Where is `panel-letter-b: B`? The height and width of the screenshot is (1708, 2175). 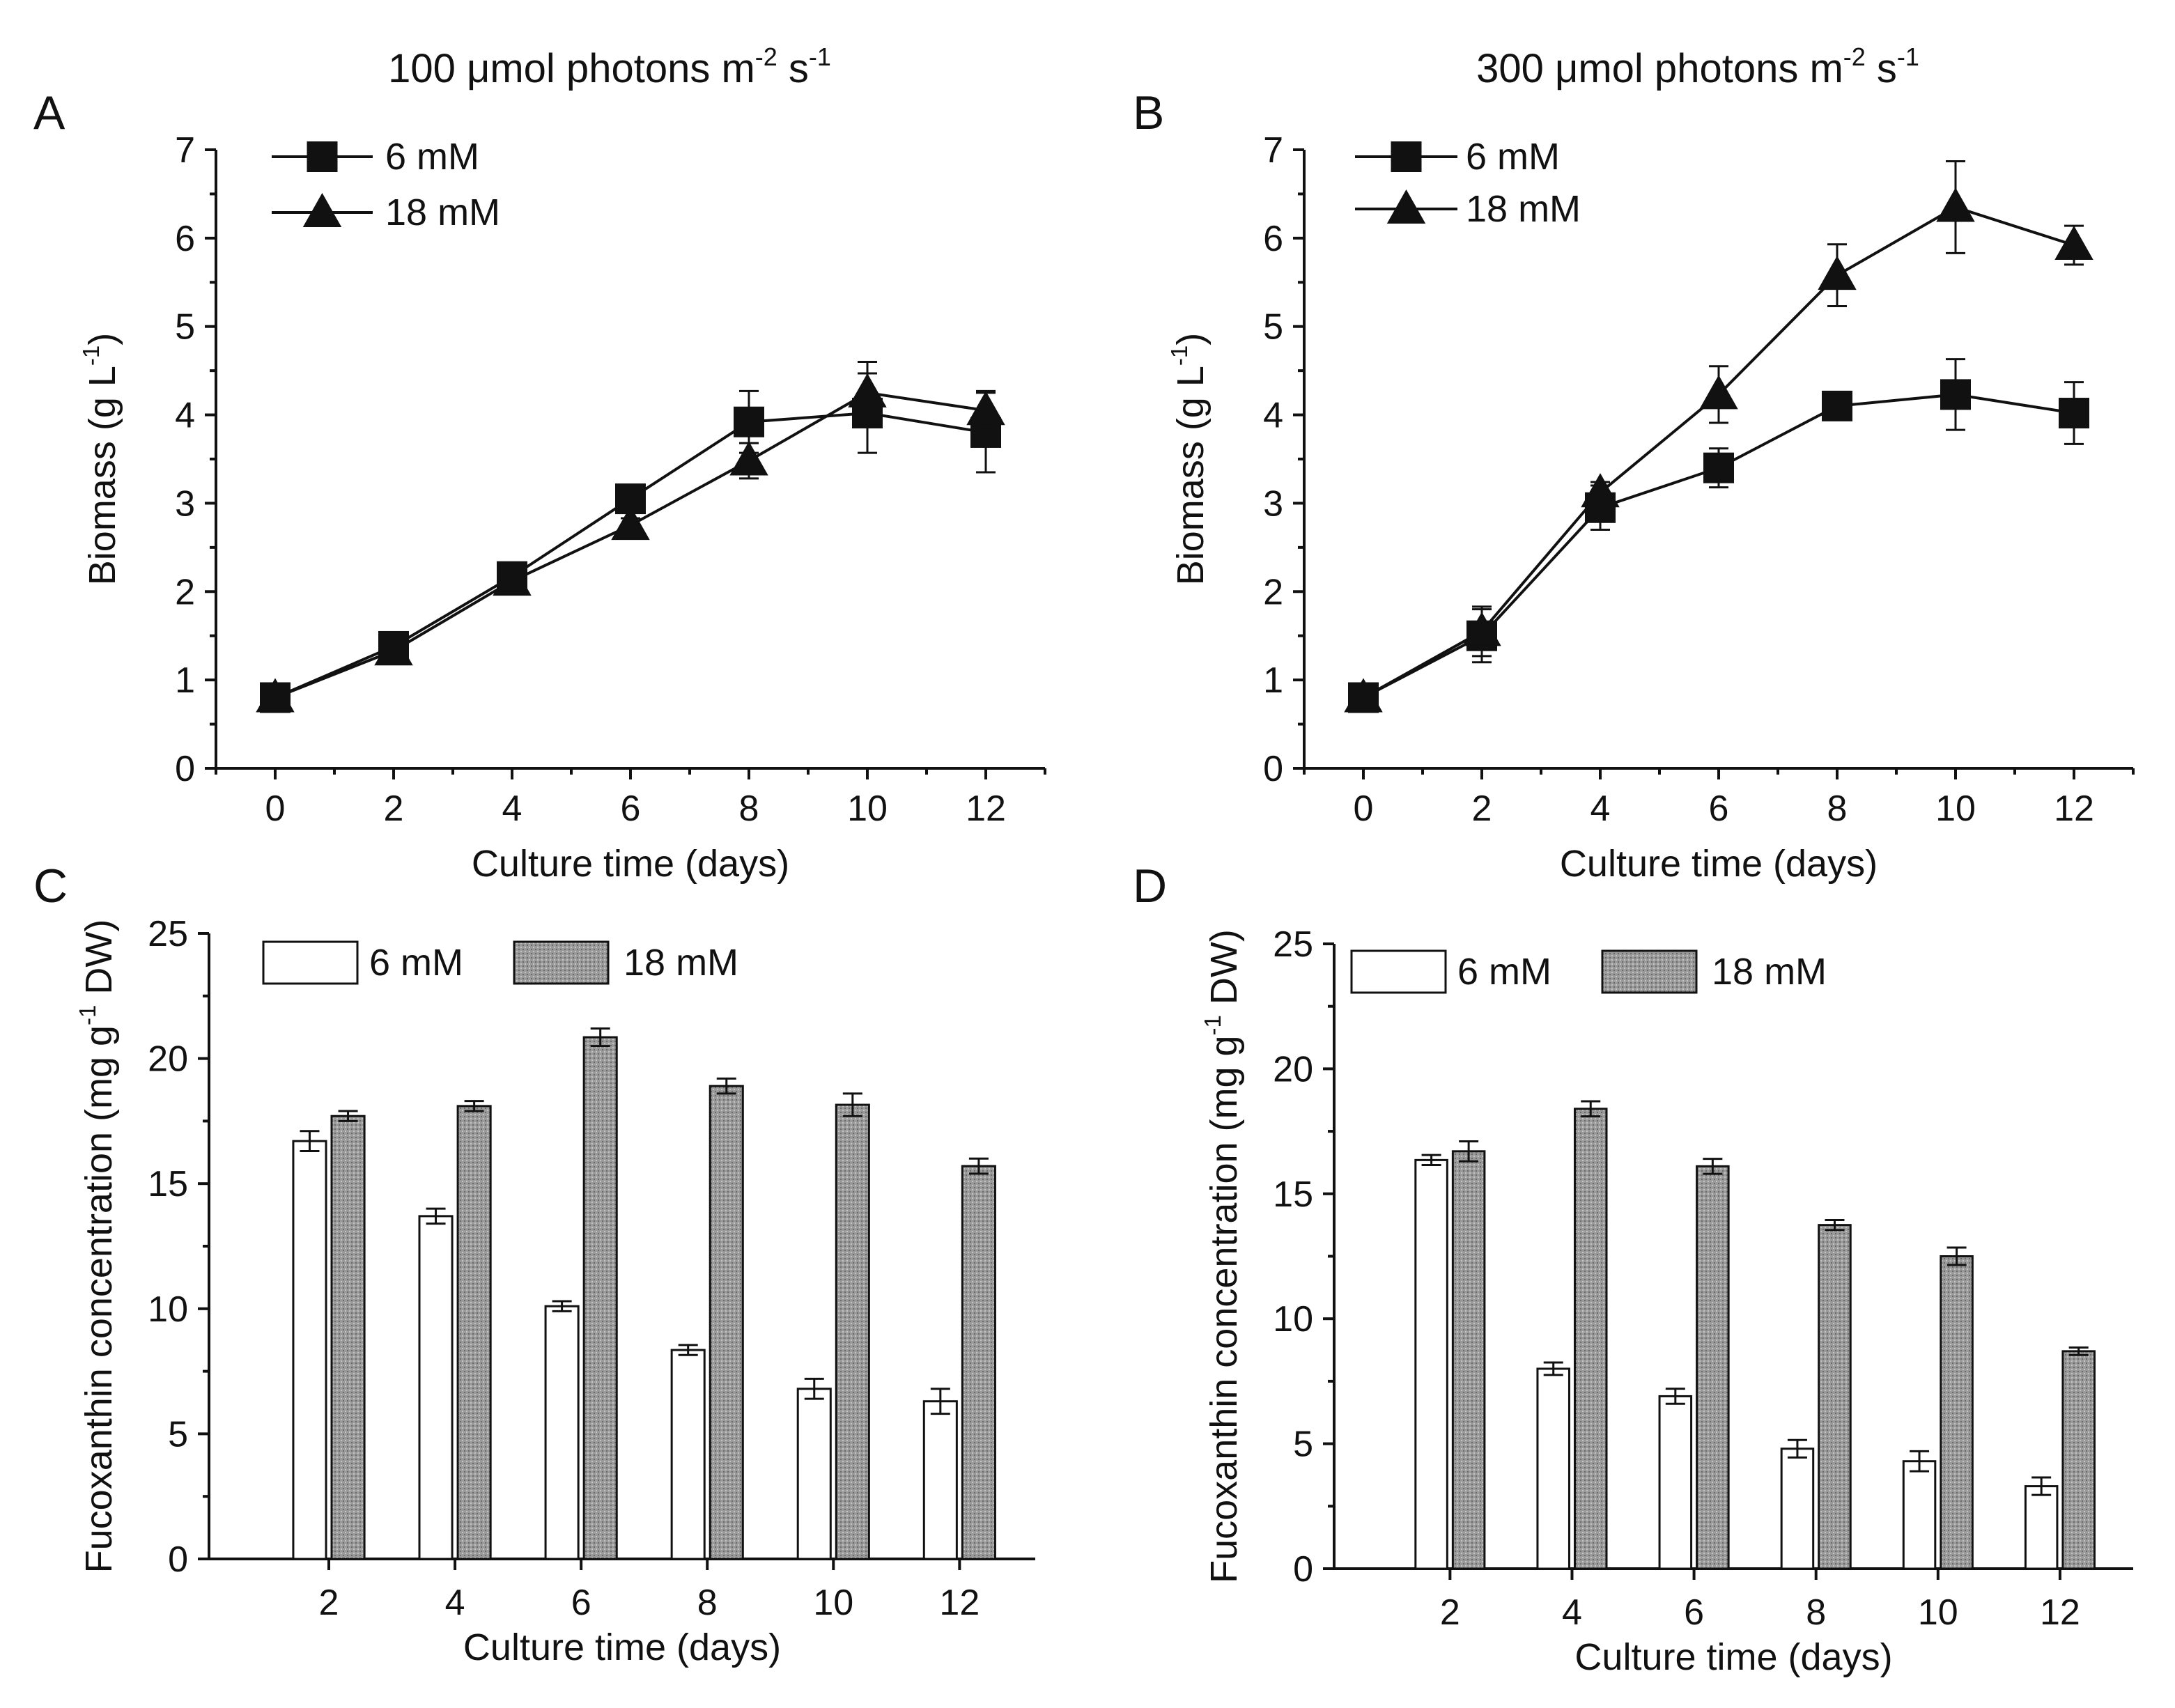 panel-letter-b: B is located at coordinates (1148, 112).